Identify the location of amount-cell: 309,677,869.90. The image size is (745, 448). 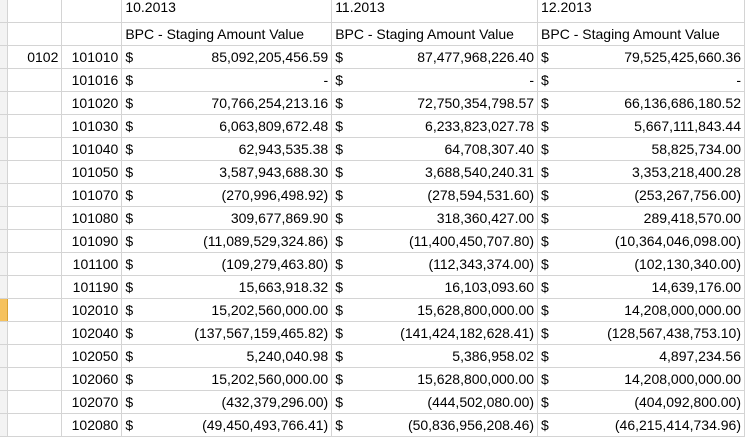
(238, 218).